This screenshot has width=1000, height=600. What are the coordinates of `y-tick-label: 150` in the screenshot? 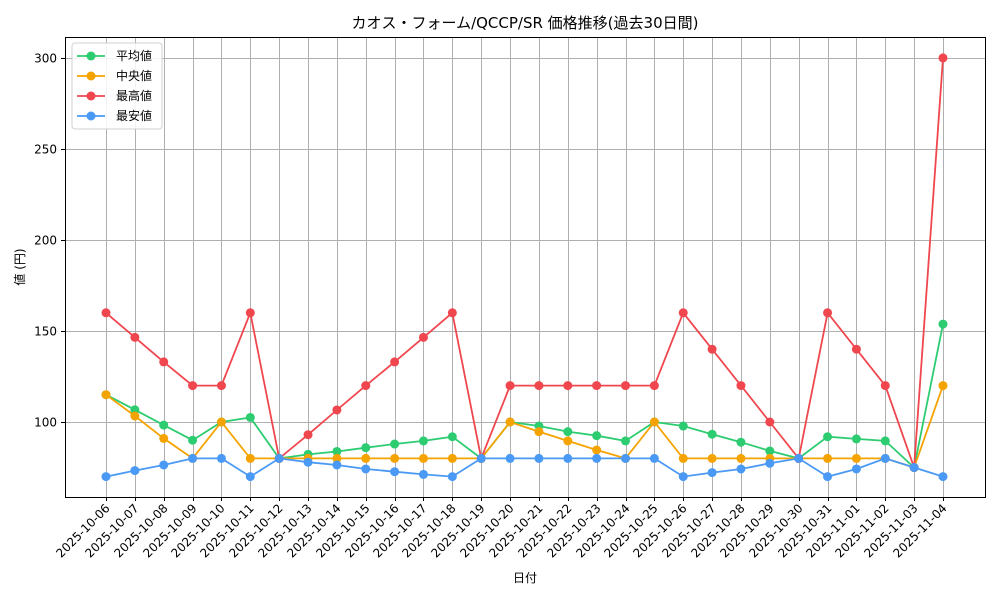 It's located at (45, 332).